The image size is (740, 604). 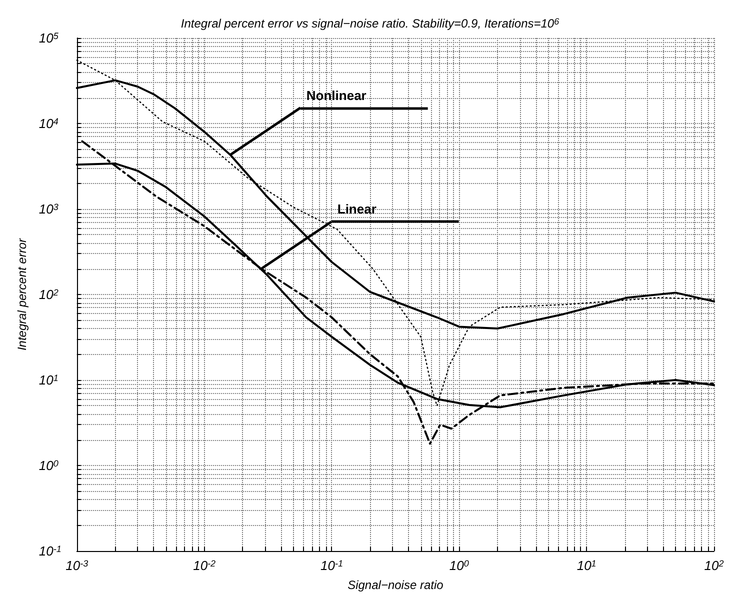 I want to click on x-axis-title: Signal−noise ratio, so click(x=396, y=585).